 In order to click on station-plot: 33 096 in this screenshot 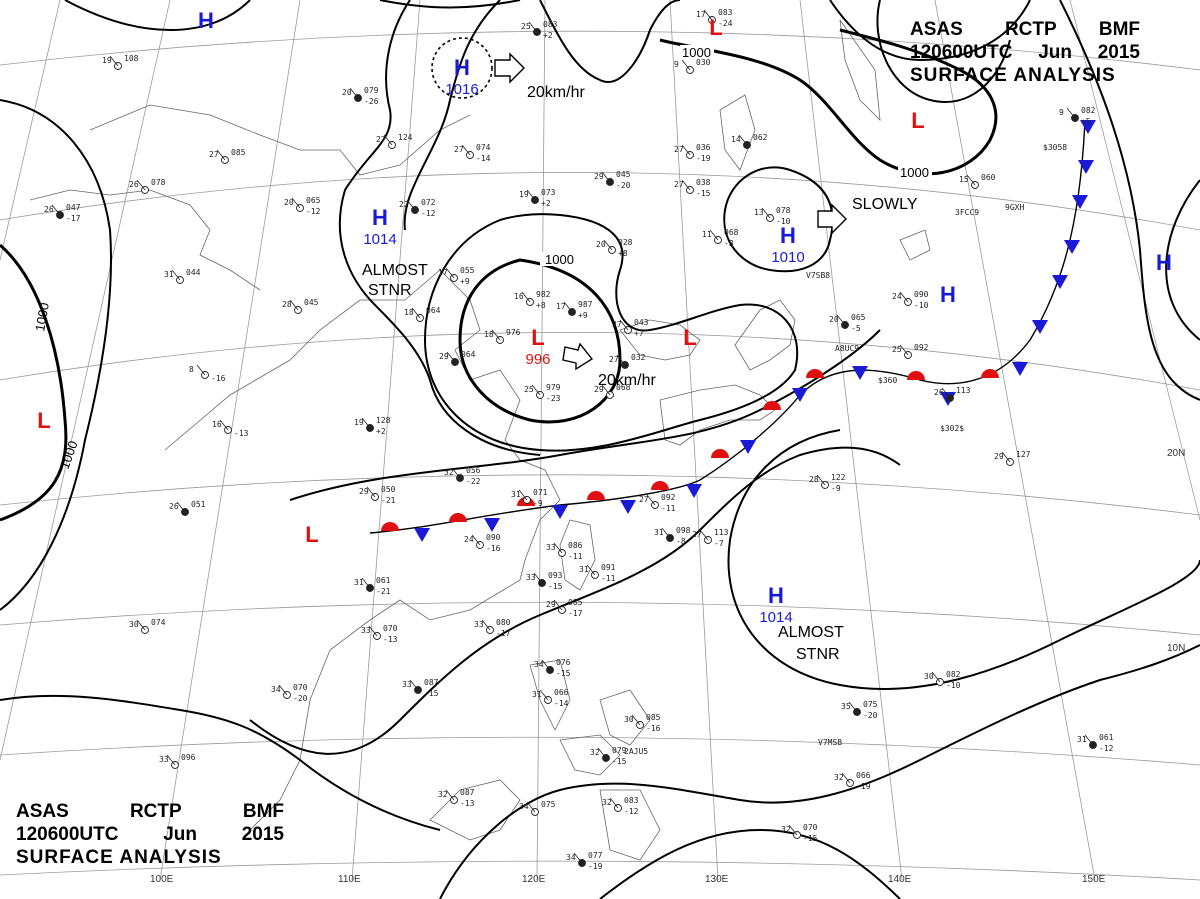, I will do `click(177, 761)`.